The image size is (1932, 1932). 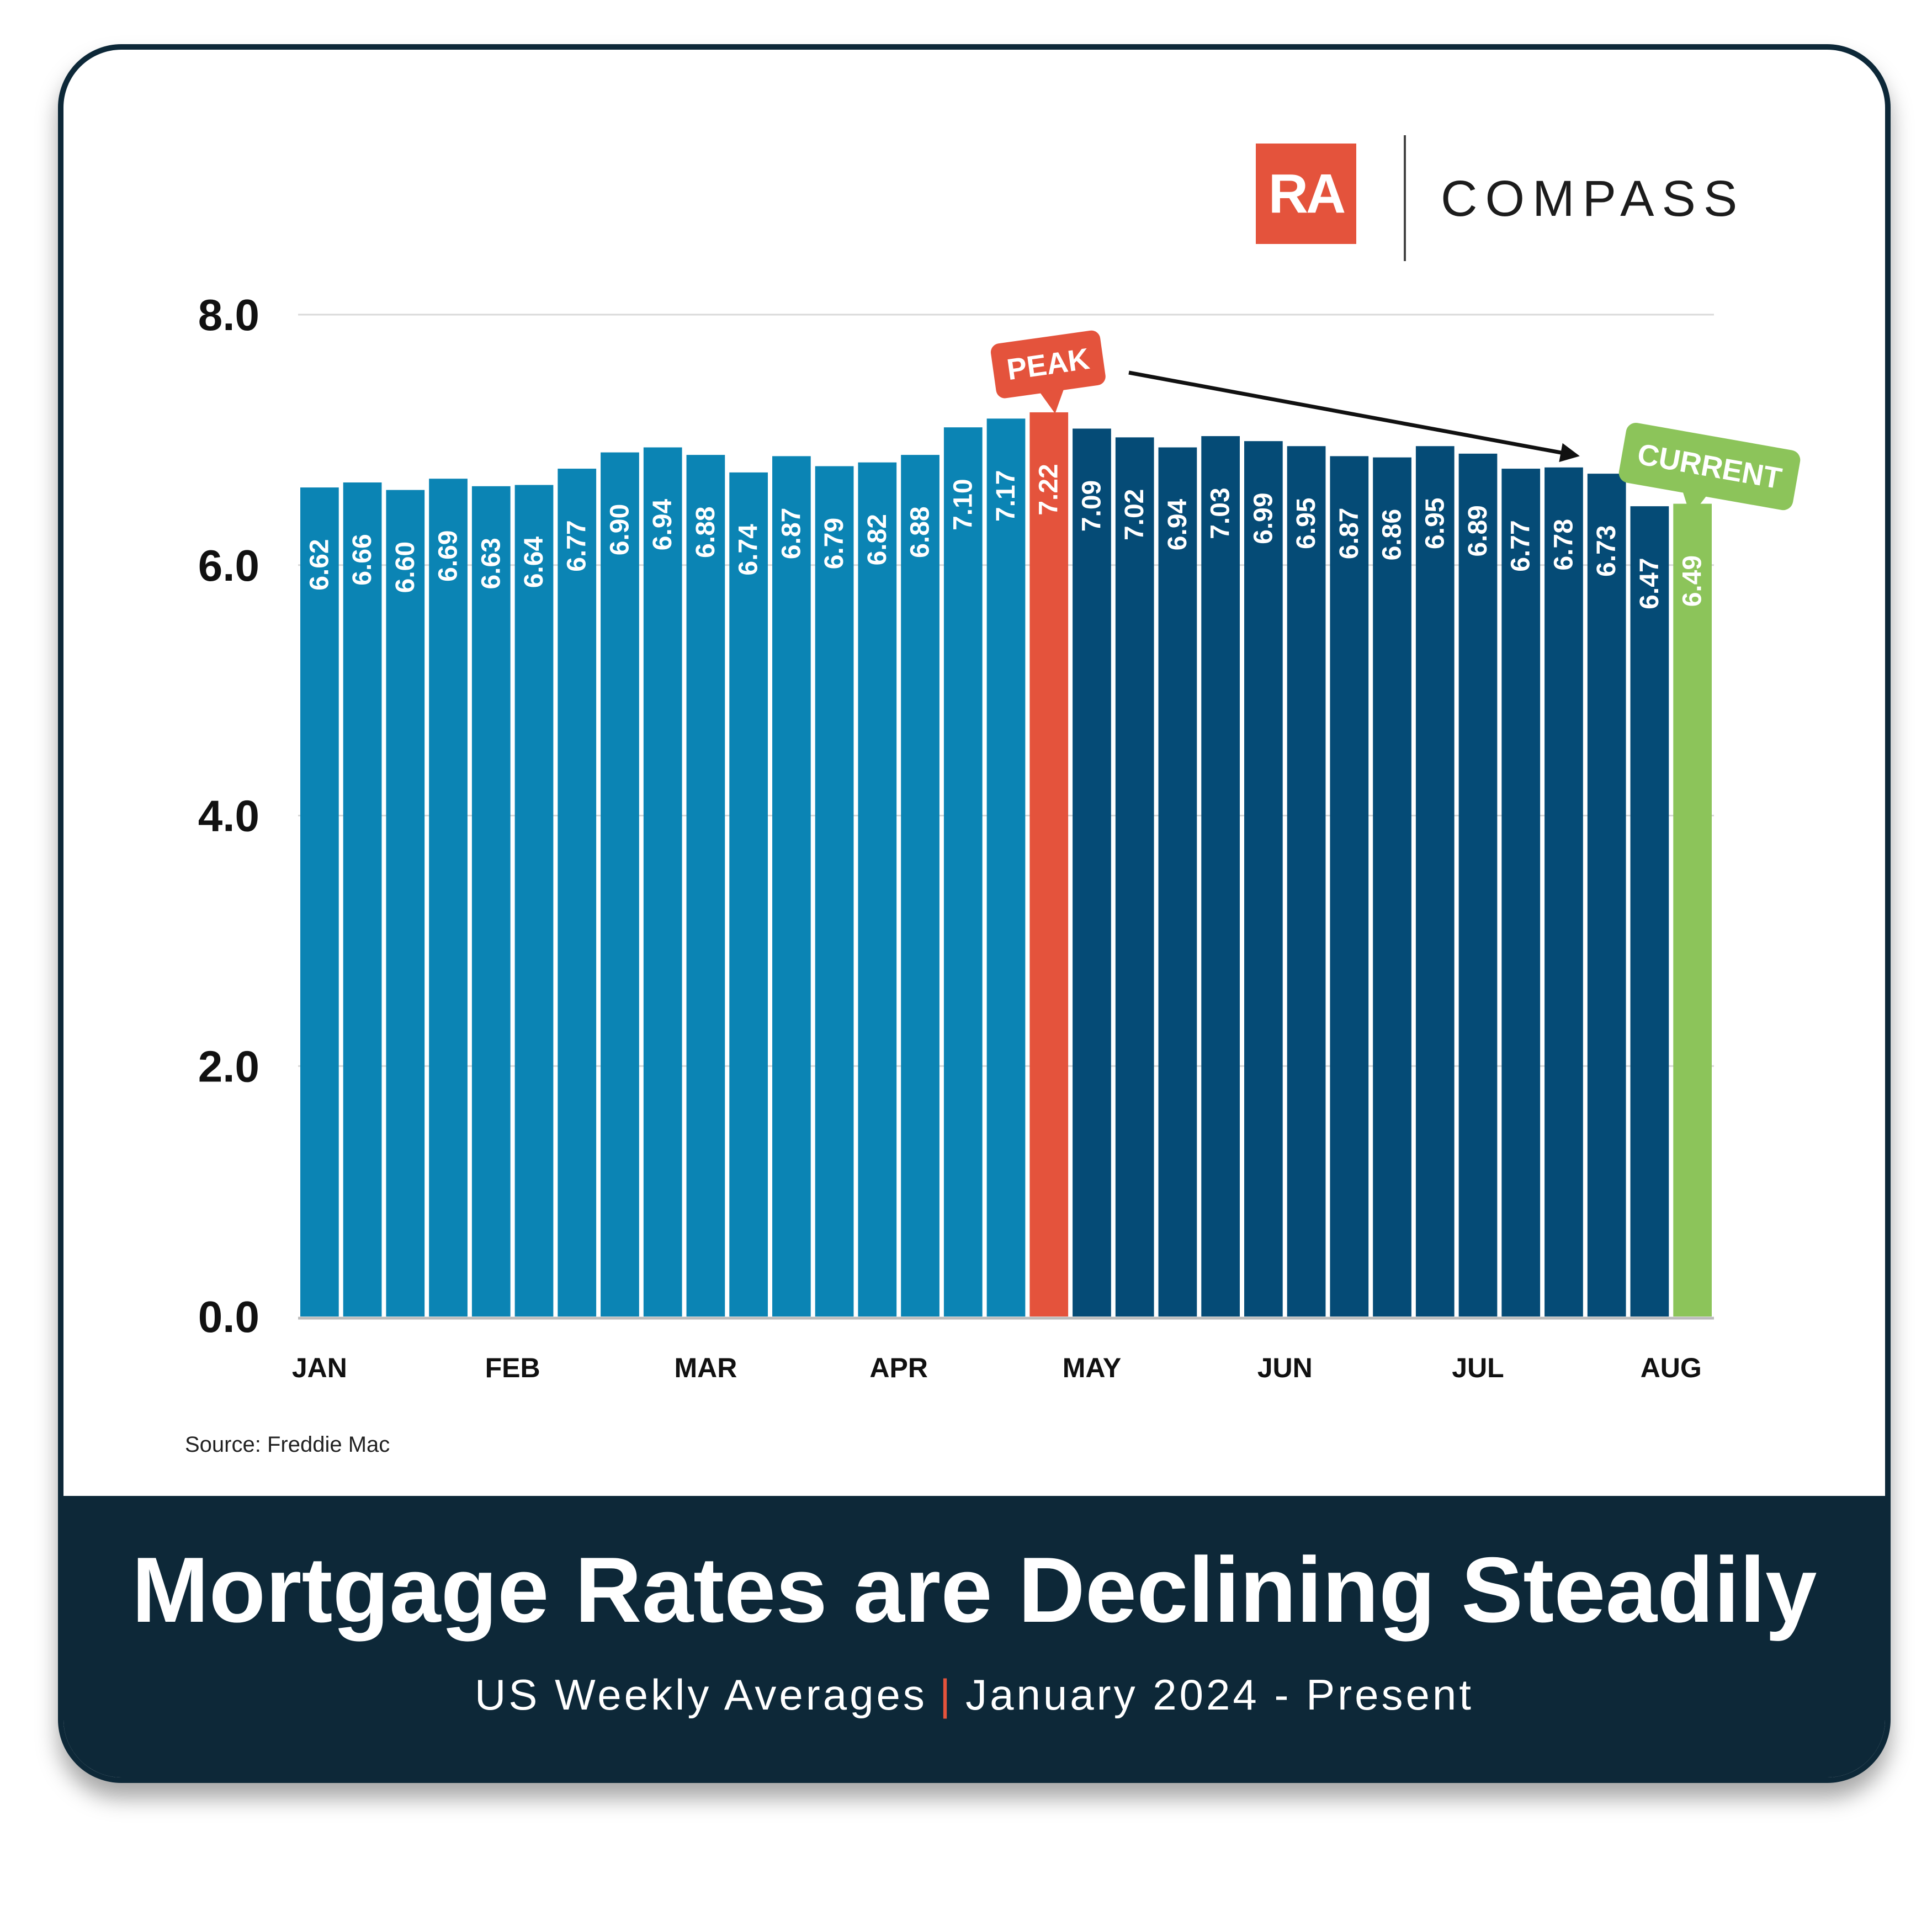 I want to click on bar-value-label: 7.10, so click(x=963, y=505).